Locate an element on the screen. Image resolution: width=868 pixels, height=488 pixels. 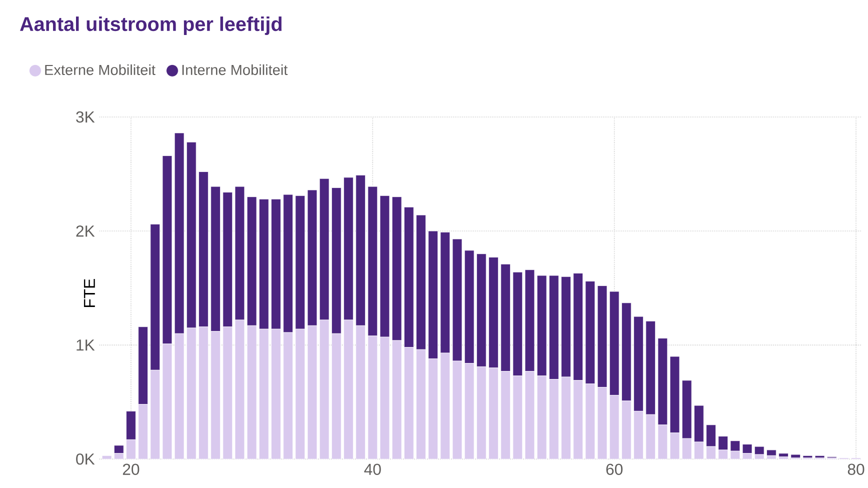
legend-label: Externe Mobiliteit is located at coordinates (100, 70).